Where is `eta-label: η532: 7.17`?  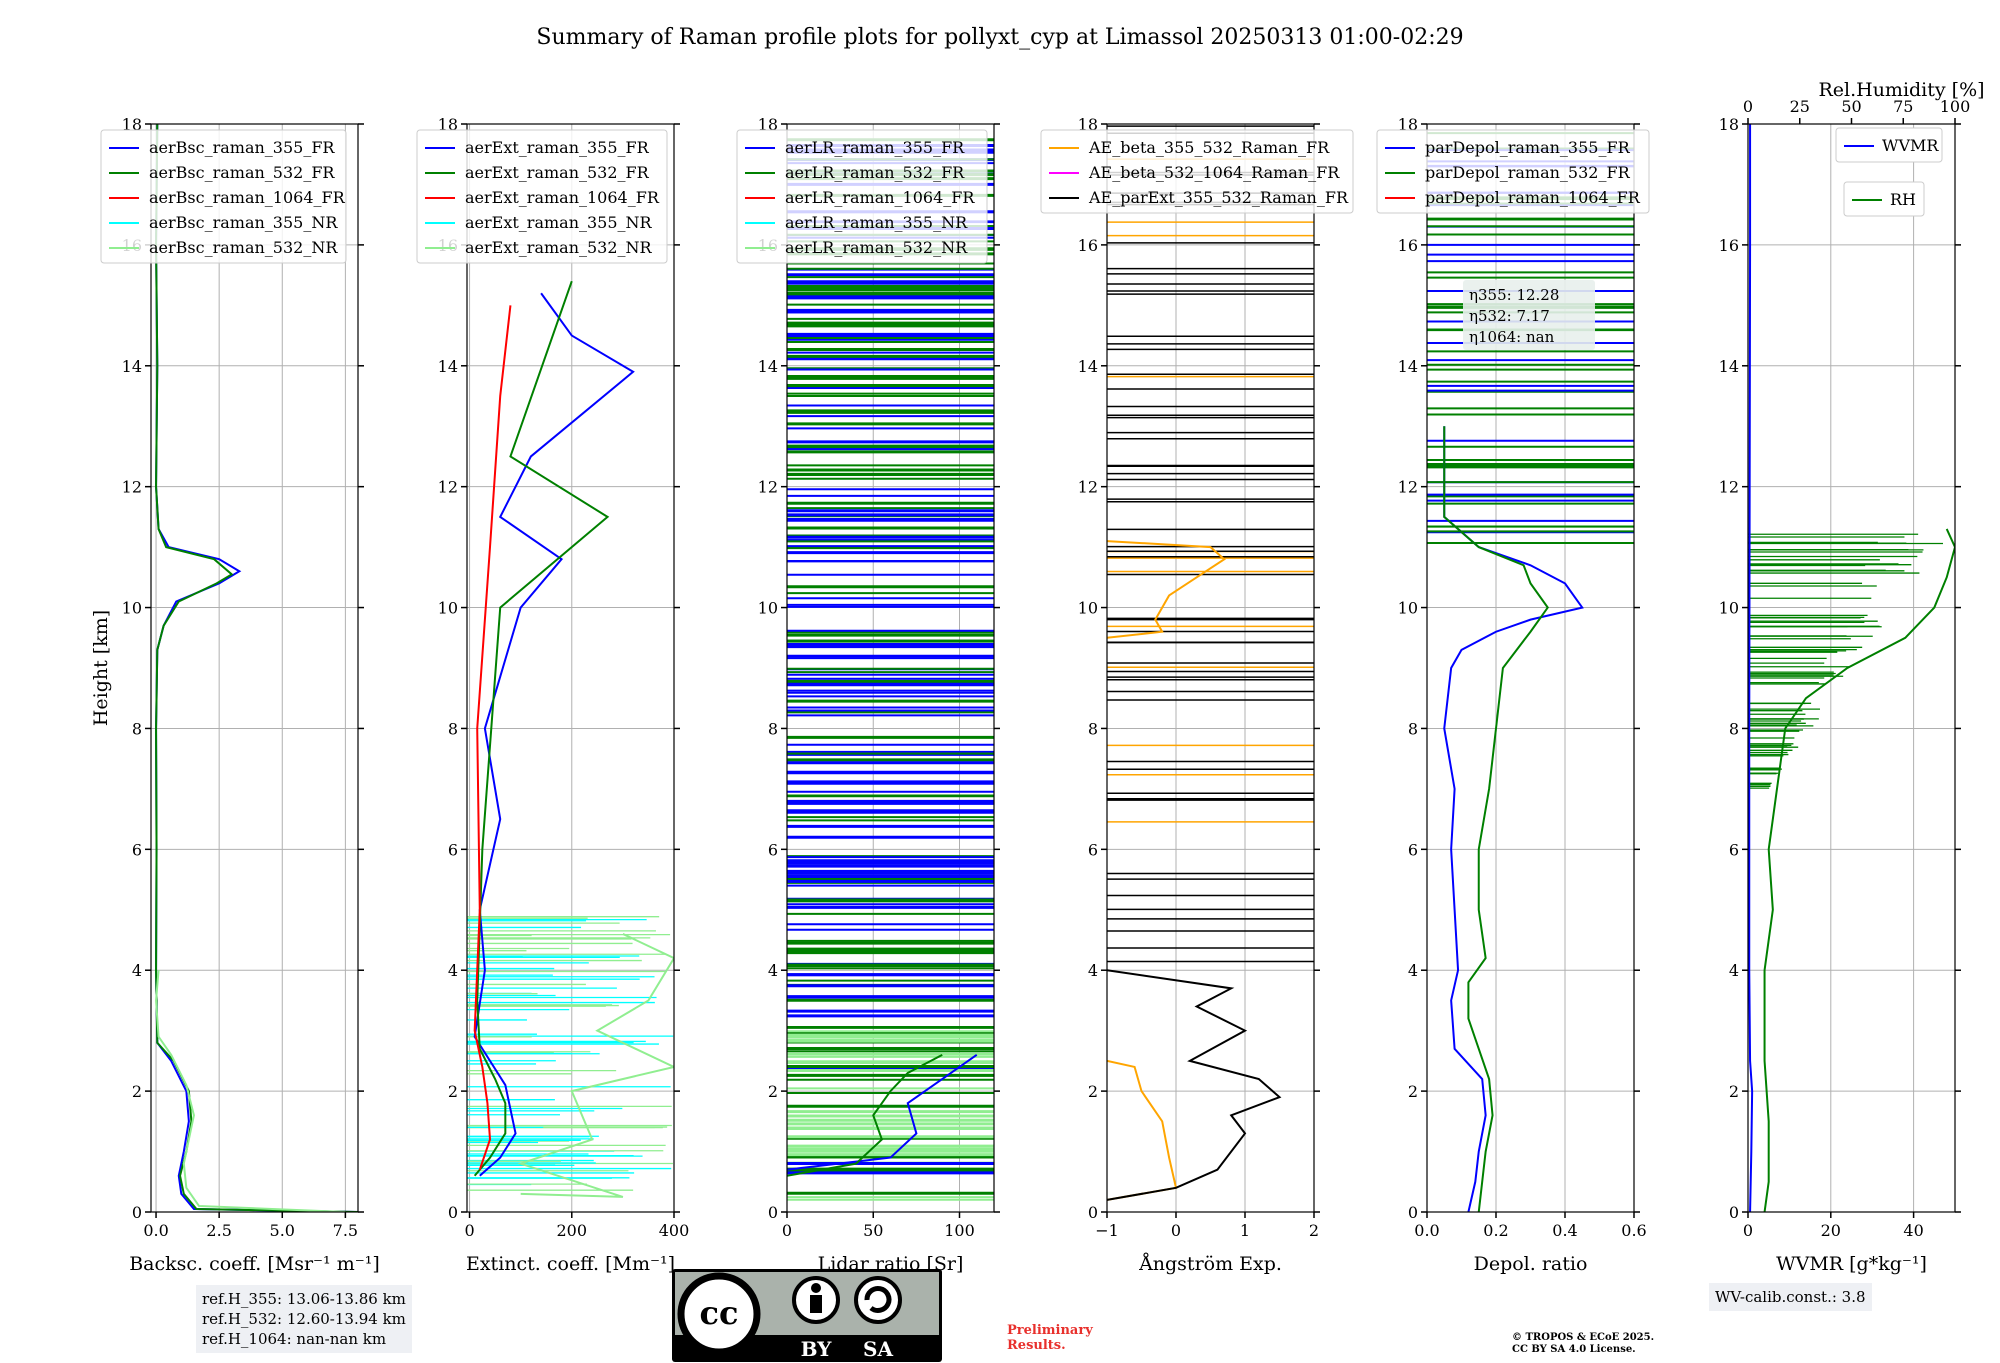 eta-label: η532: 7.17 is located at coordinates (1509, 316).